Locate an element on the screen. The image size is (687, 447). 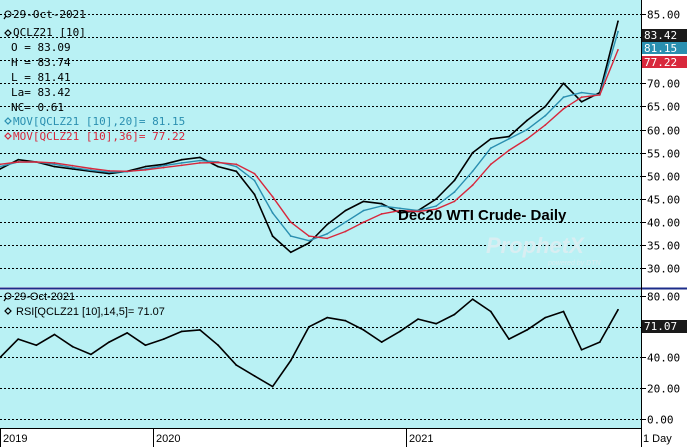
price-tick-label: 40.00 is located at coordinates (663, 223).